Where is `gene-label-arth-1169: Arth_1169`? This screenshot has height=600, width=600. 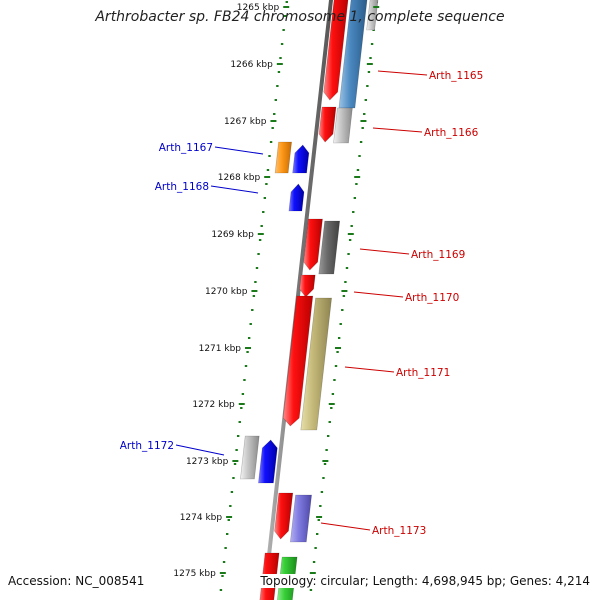 gene-label-arth-1169: Arth_1169 is located at coordinates (438, 255).